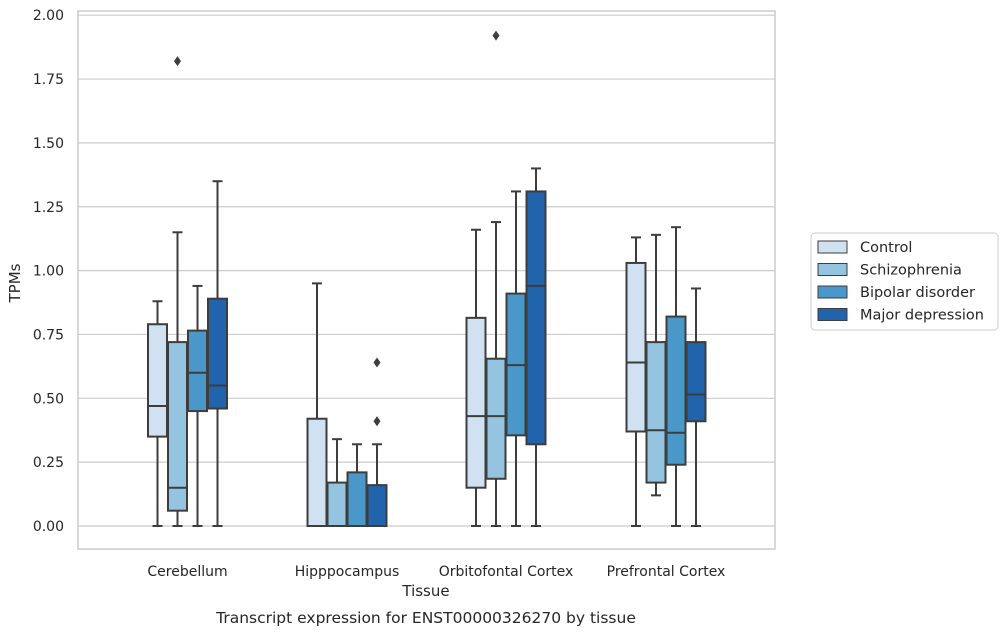  I want to click on x-tick-label: Prefrontal Cortex, so click(666, 572).